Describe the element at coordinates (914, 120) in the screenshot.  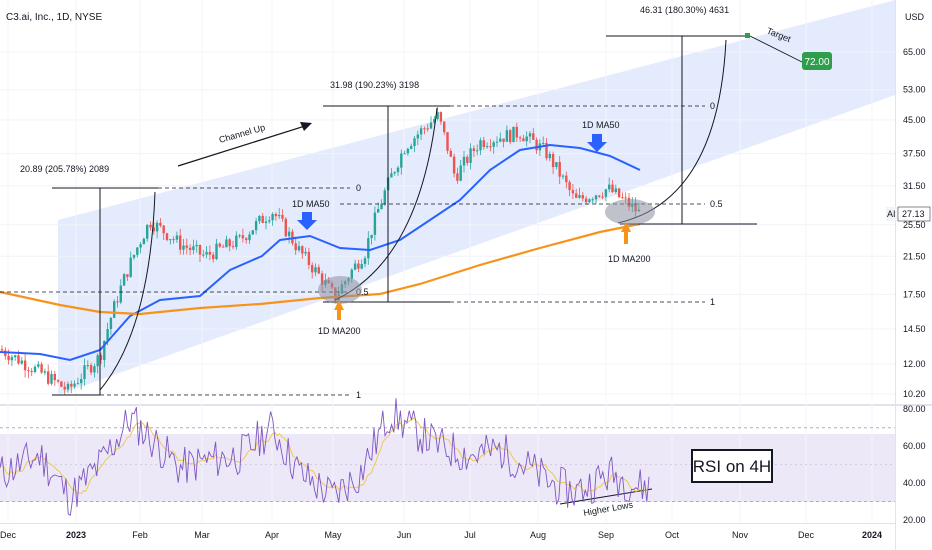
I see `price-tick-label: 45.00` at that location.